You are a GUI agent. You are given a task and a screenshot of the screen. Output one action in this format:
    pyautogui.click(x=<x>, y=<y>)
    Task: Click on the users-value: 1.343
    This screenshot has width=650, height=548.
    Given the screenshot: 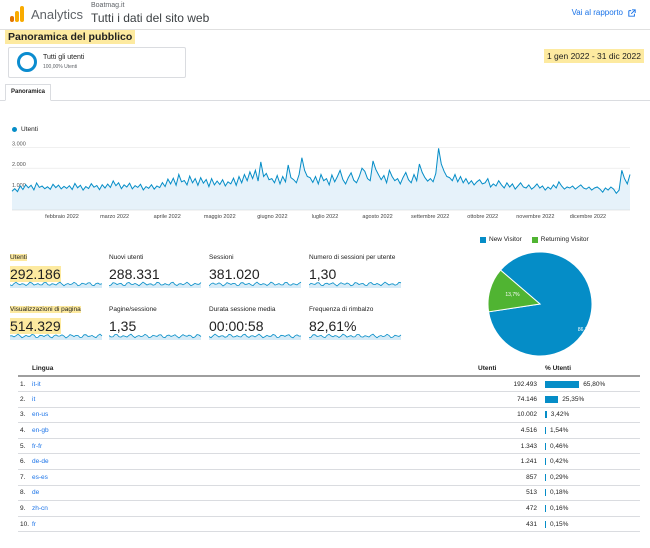 What is the action you would take?
    pyautogui.click(x=511, y=446)
    